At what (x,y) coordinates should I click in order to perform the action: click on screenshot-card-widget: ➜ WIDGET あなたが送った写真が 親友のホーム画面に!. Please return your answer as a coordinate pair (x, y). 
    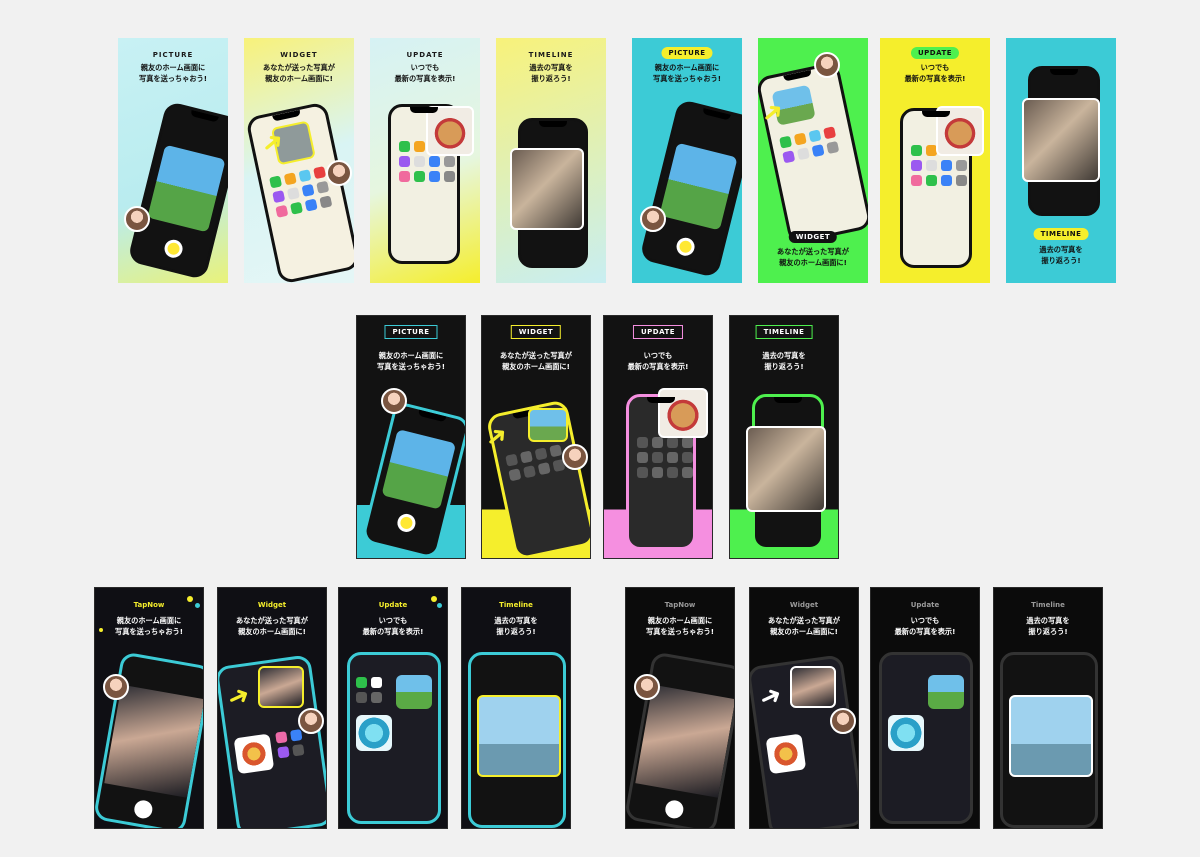
    Looking at the image, I should click on (813, 160).